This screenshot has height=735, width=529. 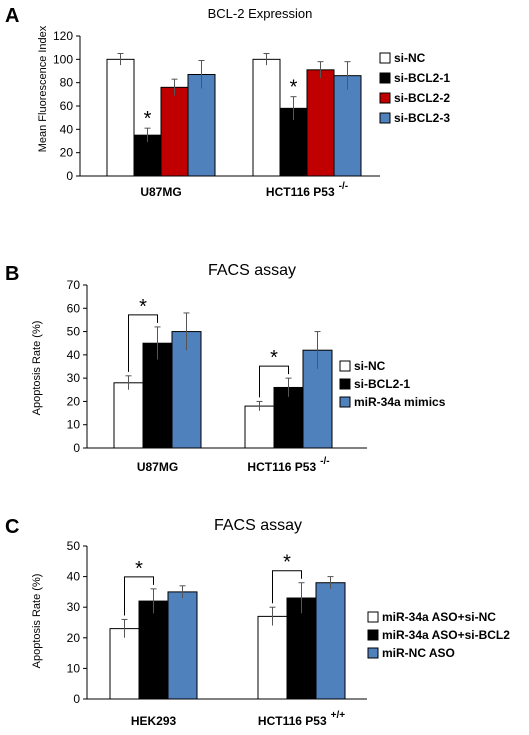 I want to click on legend-label: si-BCL2-2, so click(x=422, y=98).